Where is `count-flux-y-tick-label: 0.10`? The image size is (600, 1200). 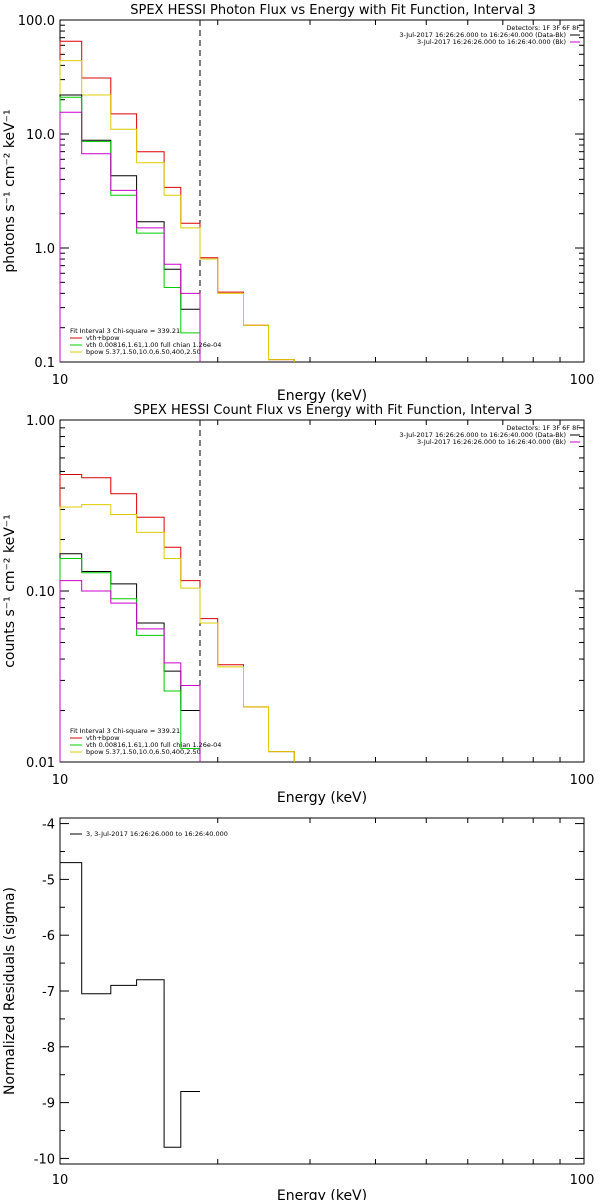
count-flux-y-tick-label: 0.10 is located at coordinates (40, 592).